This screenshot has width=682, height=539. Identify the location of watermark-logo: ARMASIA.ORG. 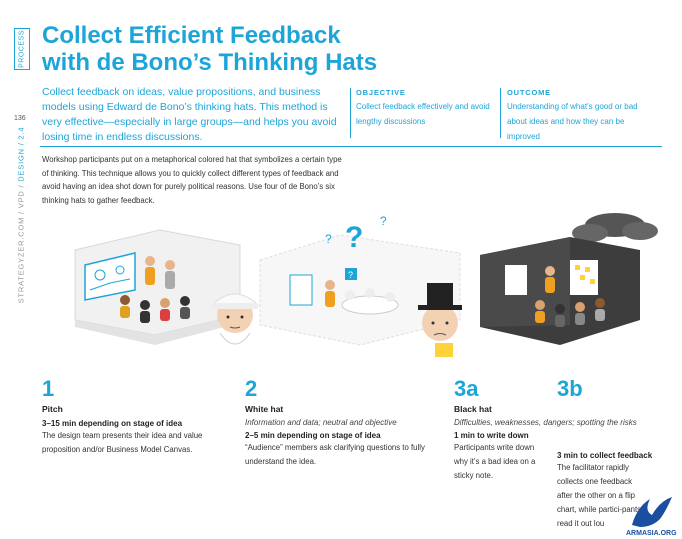
(651, 517).